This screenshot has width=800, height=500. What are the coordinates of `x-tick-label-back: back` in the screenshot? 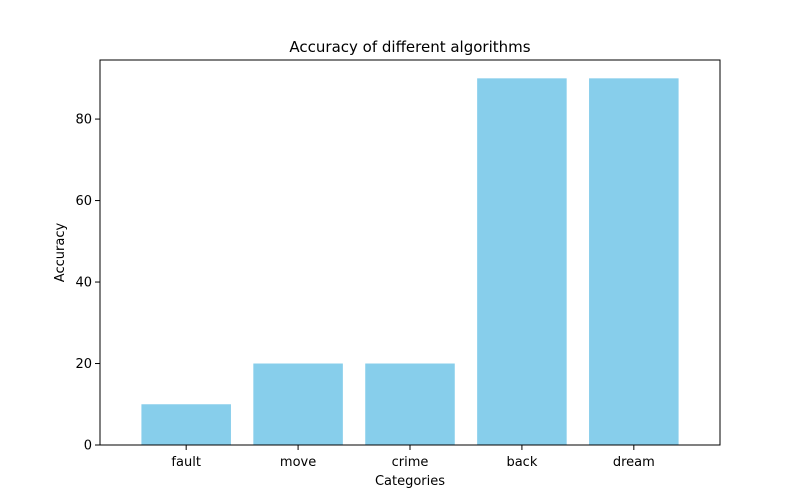 It's located at (521, 462).